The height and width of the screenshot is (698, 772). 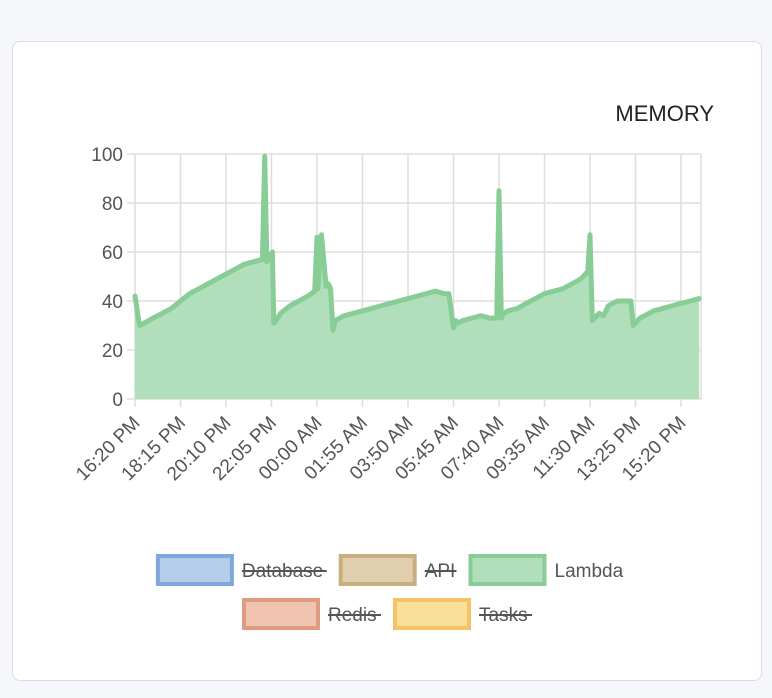 I want to click on legend-swatch-lambda, so click(x=507, y=570).